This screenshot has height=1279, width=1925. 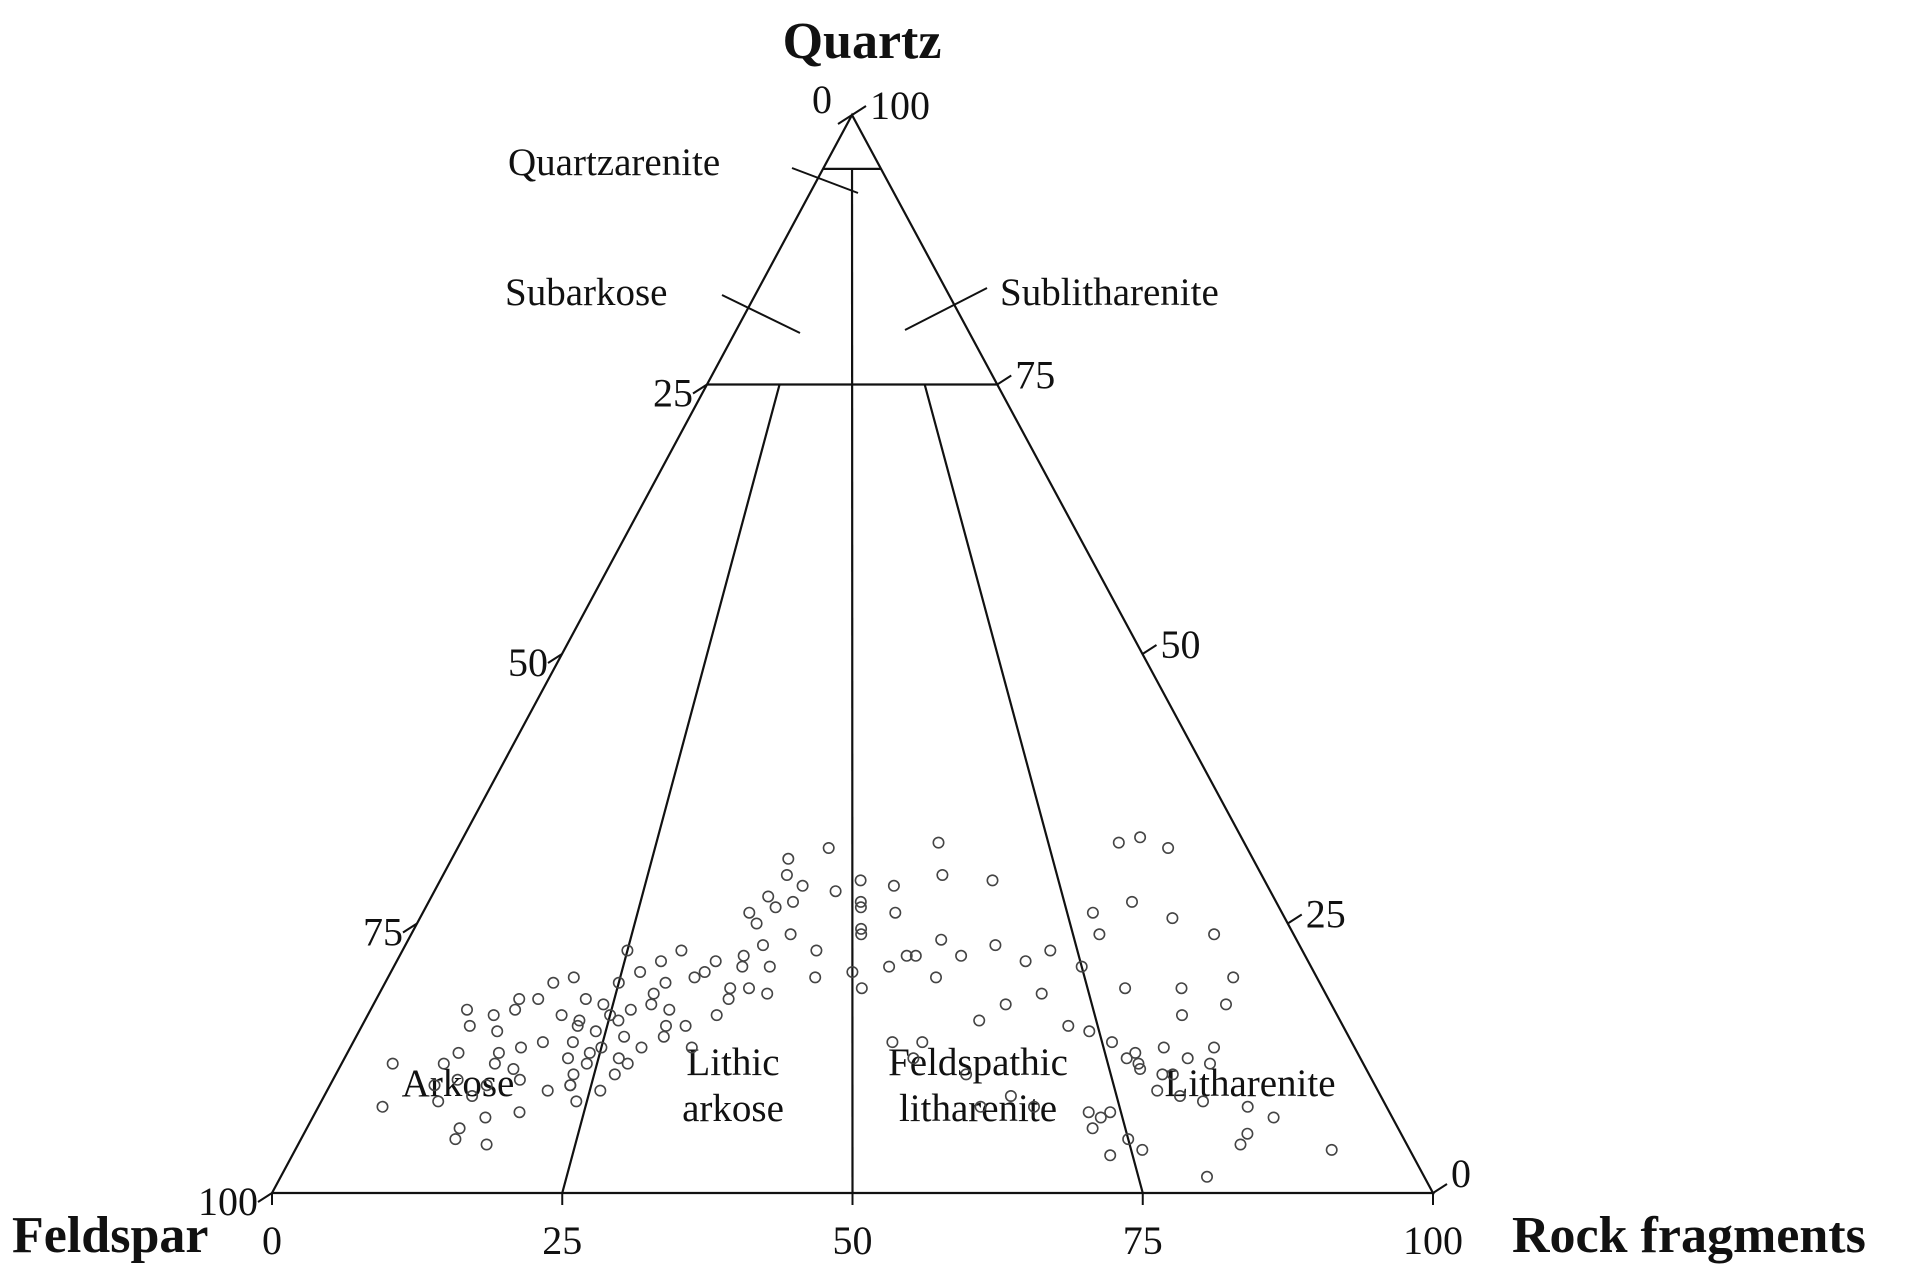 What do you see at coordinates (673, 393) in the screenshot?
I see `tick-label-left-1: 25` at bounding box center [673, 393].